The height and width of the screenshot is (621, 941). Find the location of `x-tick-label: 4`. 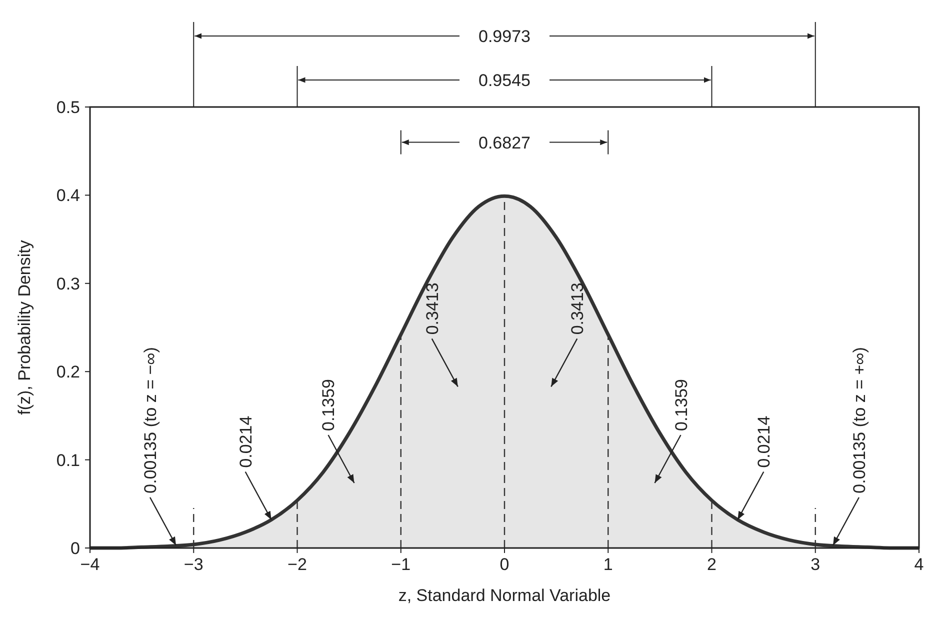

x-tick-label: 4 is located at coordinates (919, 564).